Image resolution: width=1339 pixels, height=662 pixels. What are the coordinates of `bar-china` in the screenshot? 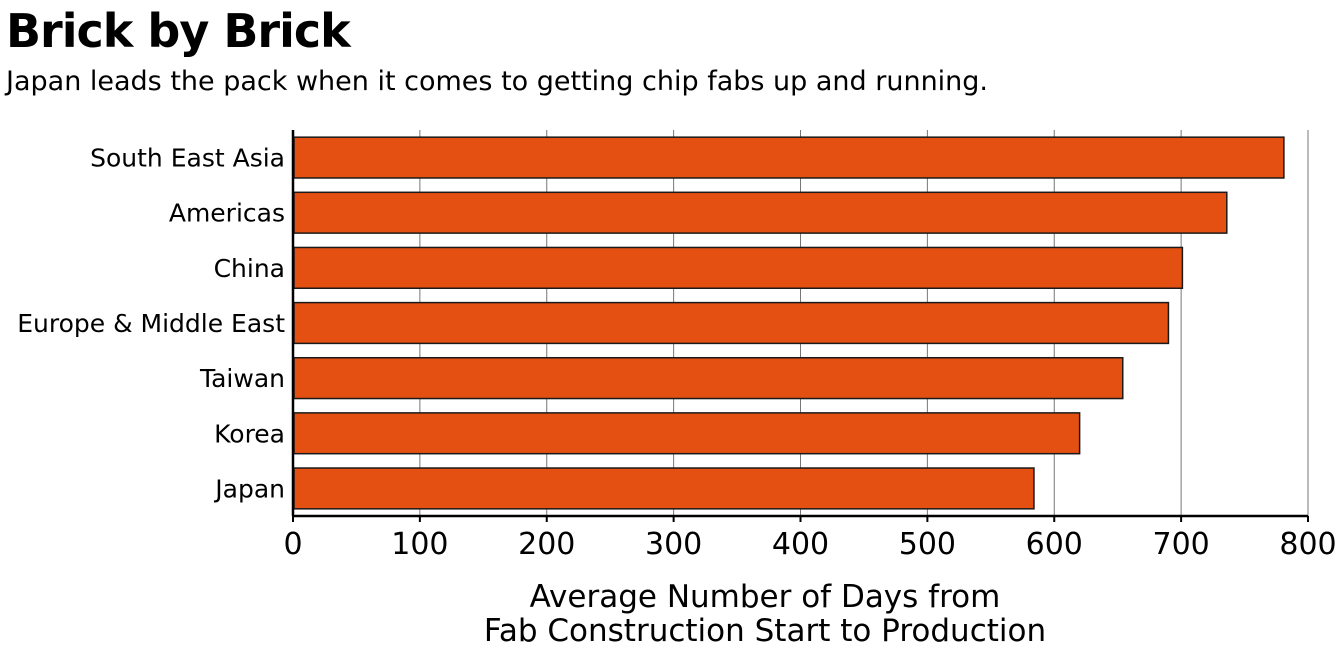 It's located at (738, 268).